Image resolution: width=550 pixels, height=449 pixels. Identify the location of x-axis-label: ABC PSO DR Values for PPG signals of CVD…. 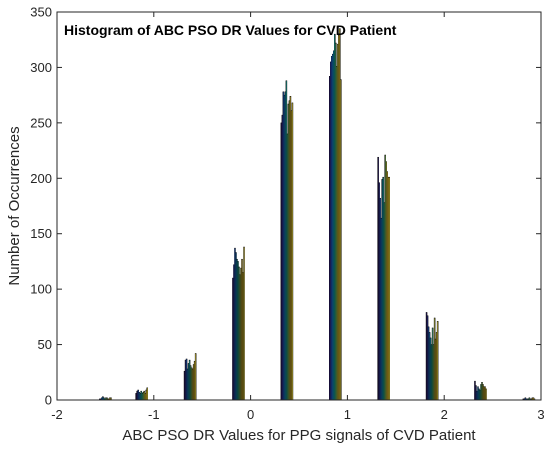
(299, 435).